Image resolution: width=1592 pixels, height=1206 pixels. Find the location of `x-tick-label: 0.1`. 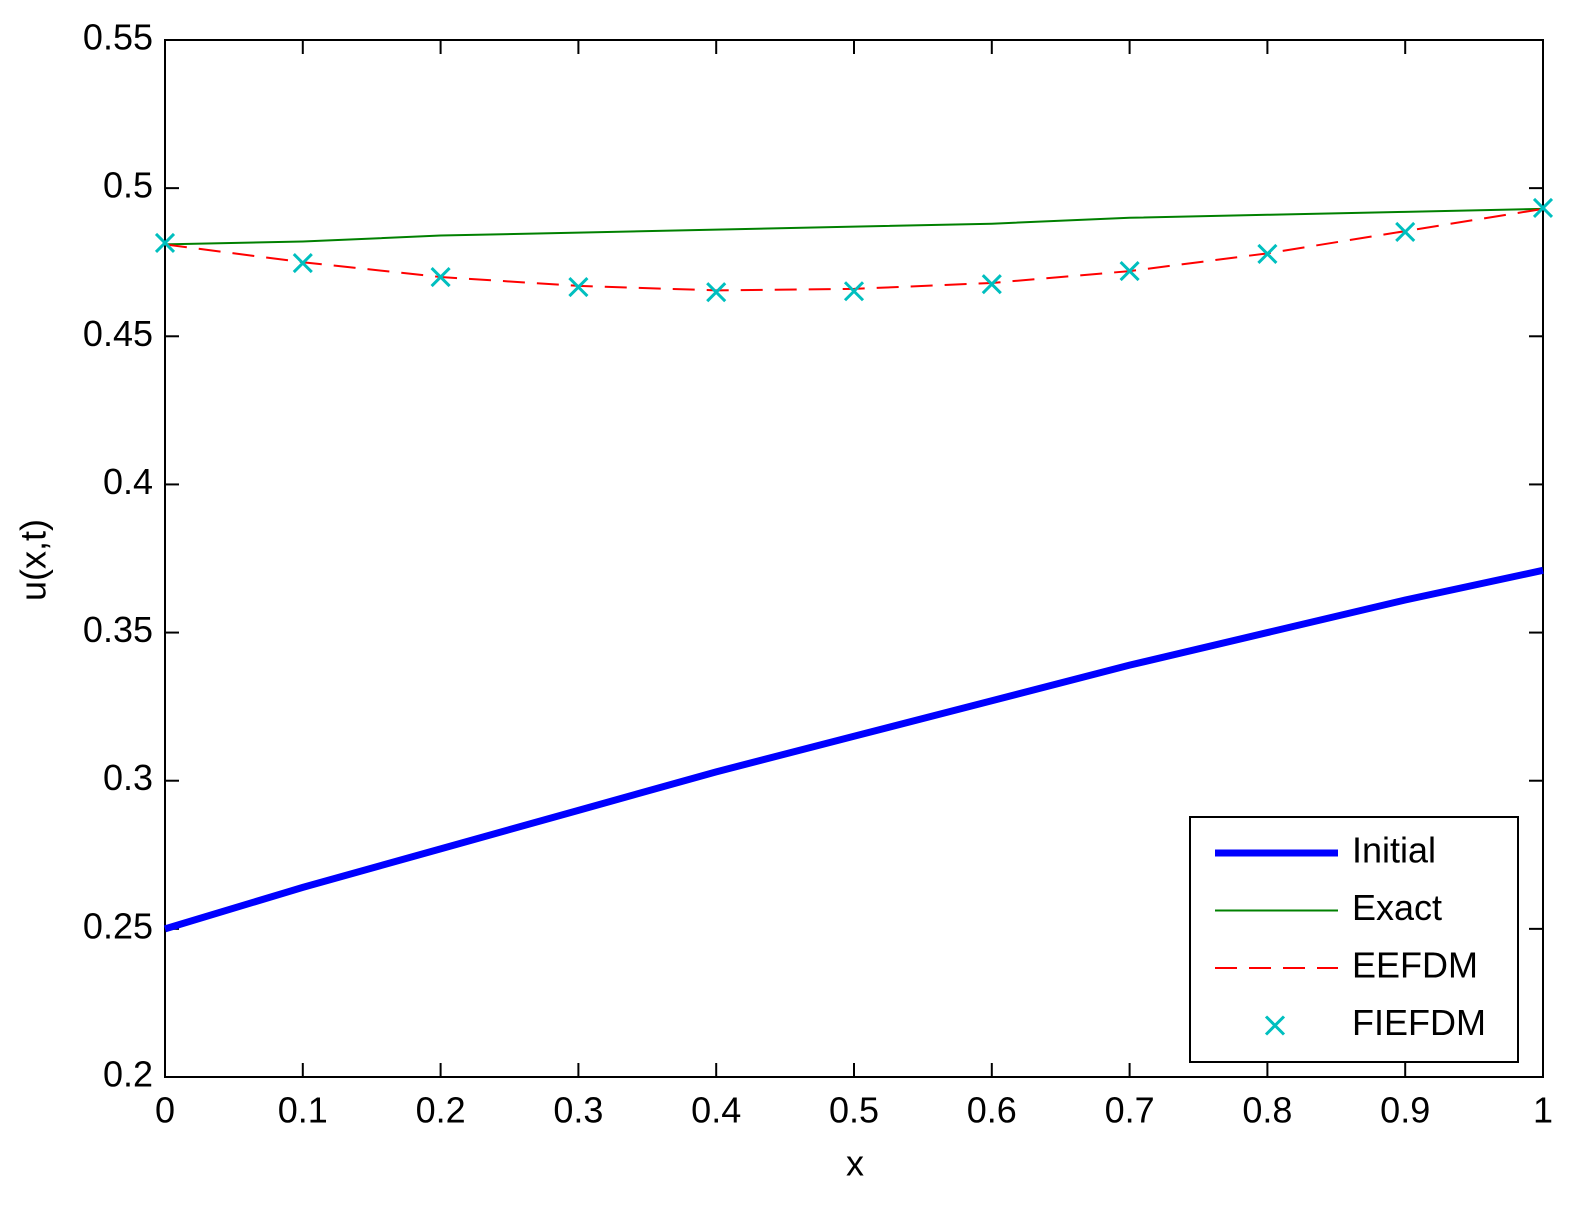

x-tick-label: 0.1 is located at coordinates (303, 1110).